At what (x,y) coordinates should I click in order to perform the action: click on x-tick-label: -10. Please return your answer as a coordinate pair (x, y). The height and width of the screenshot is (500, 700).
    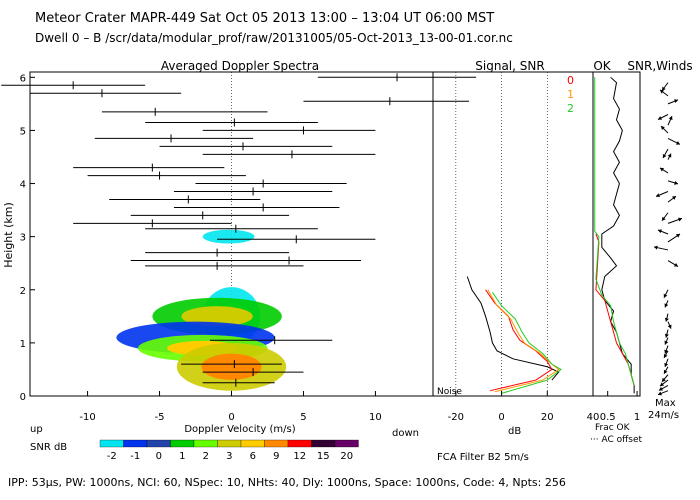
    Looking at the image, I should click on (87, 417).